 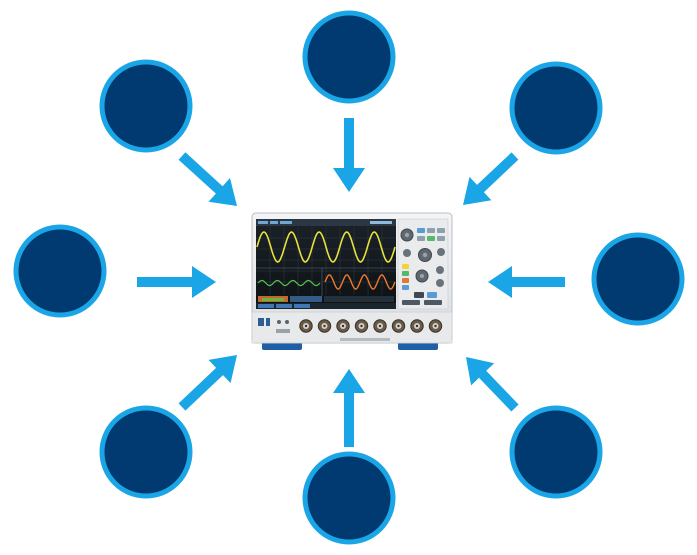 What do you see at coordinates (289, 283) in the screenshot?
I see `waveform-green` at bounding box center [289, 283].